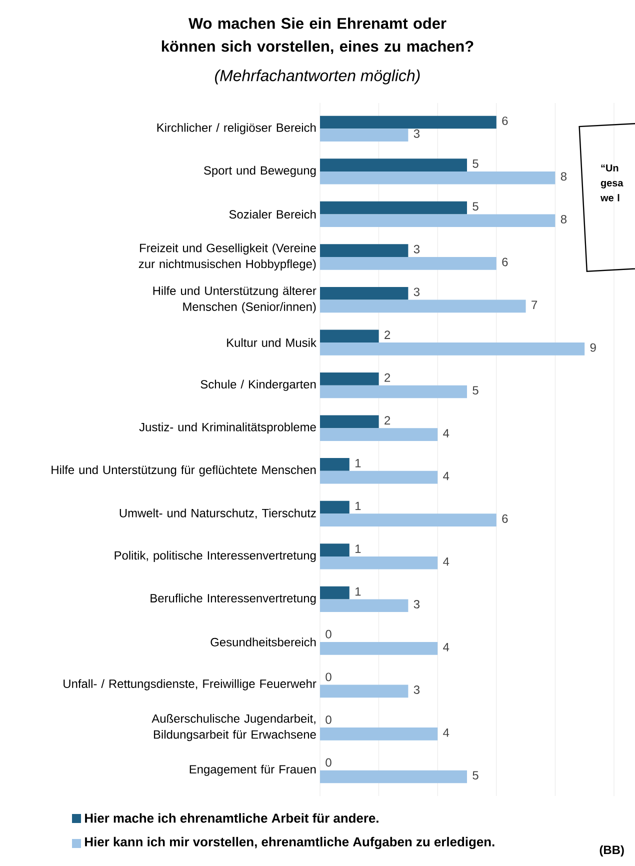  I want to click on y-tick-label: Hilfe und Unterstützung älterer Menschen (Senior/innen), so click(234, 300).